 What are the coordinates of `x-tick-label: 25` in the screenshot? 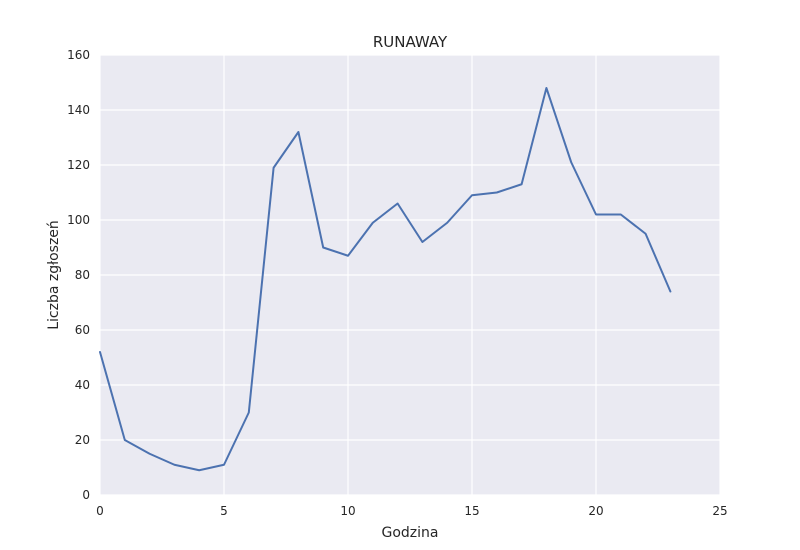 It's located at (719, 511).